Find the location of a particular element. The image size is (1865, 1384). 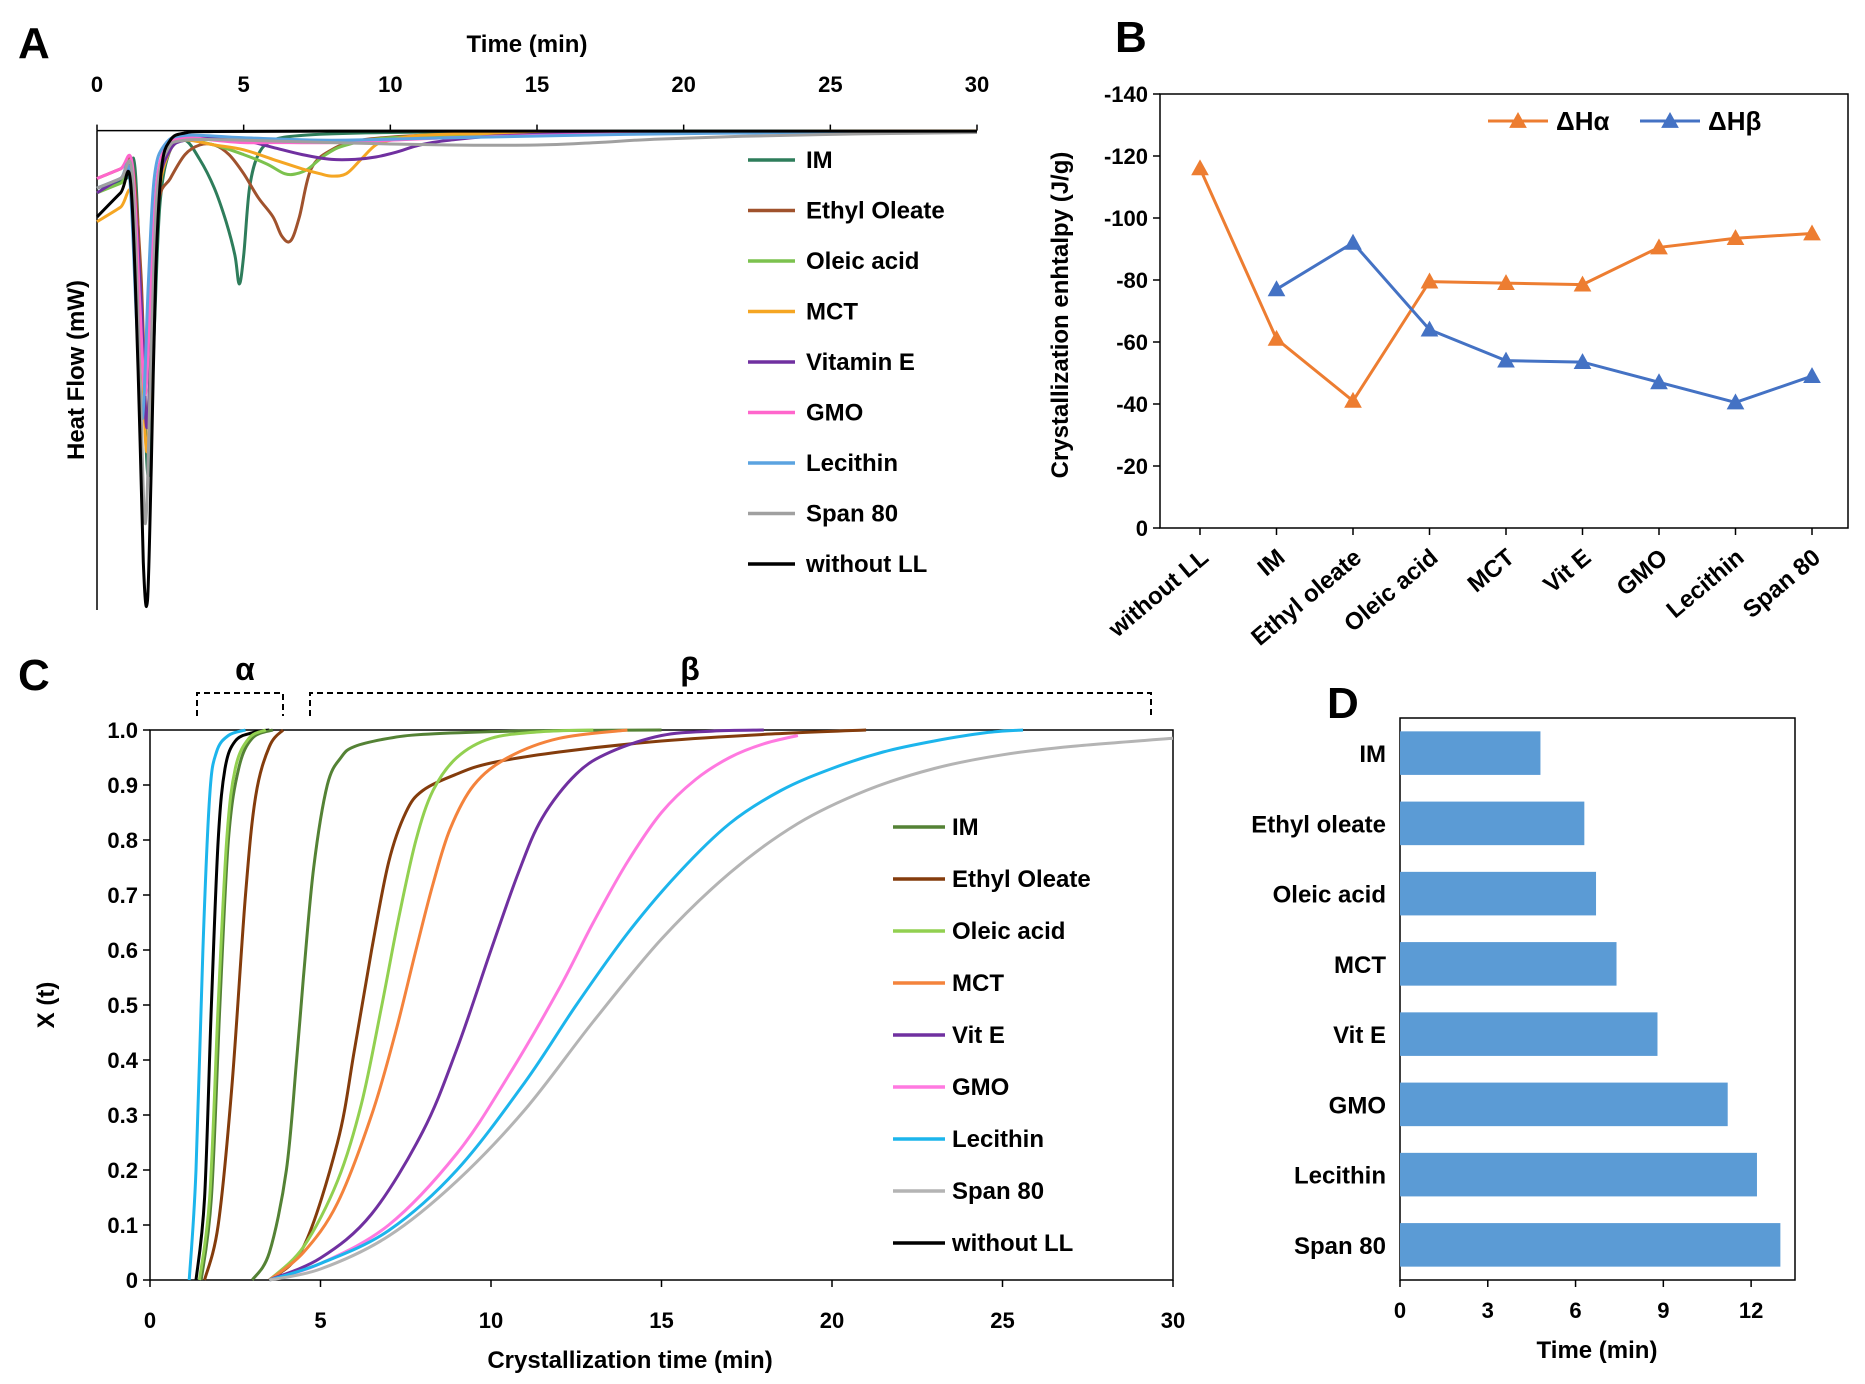

panel-a-series-line-ethyl-oleate is located at coordinates (537, 279).